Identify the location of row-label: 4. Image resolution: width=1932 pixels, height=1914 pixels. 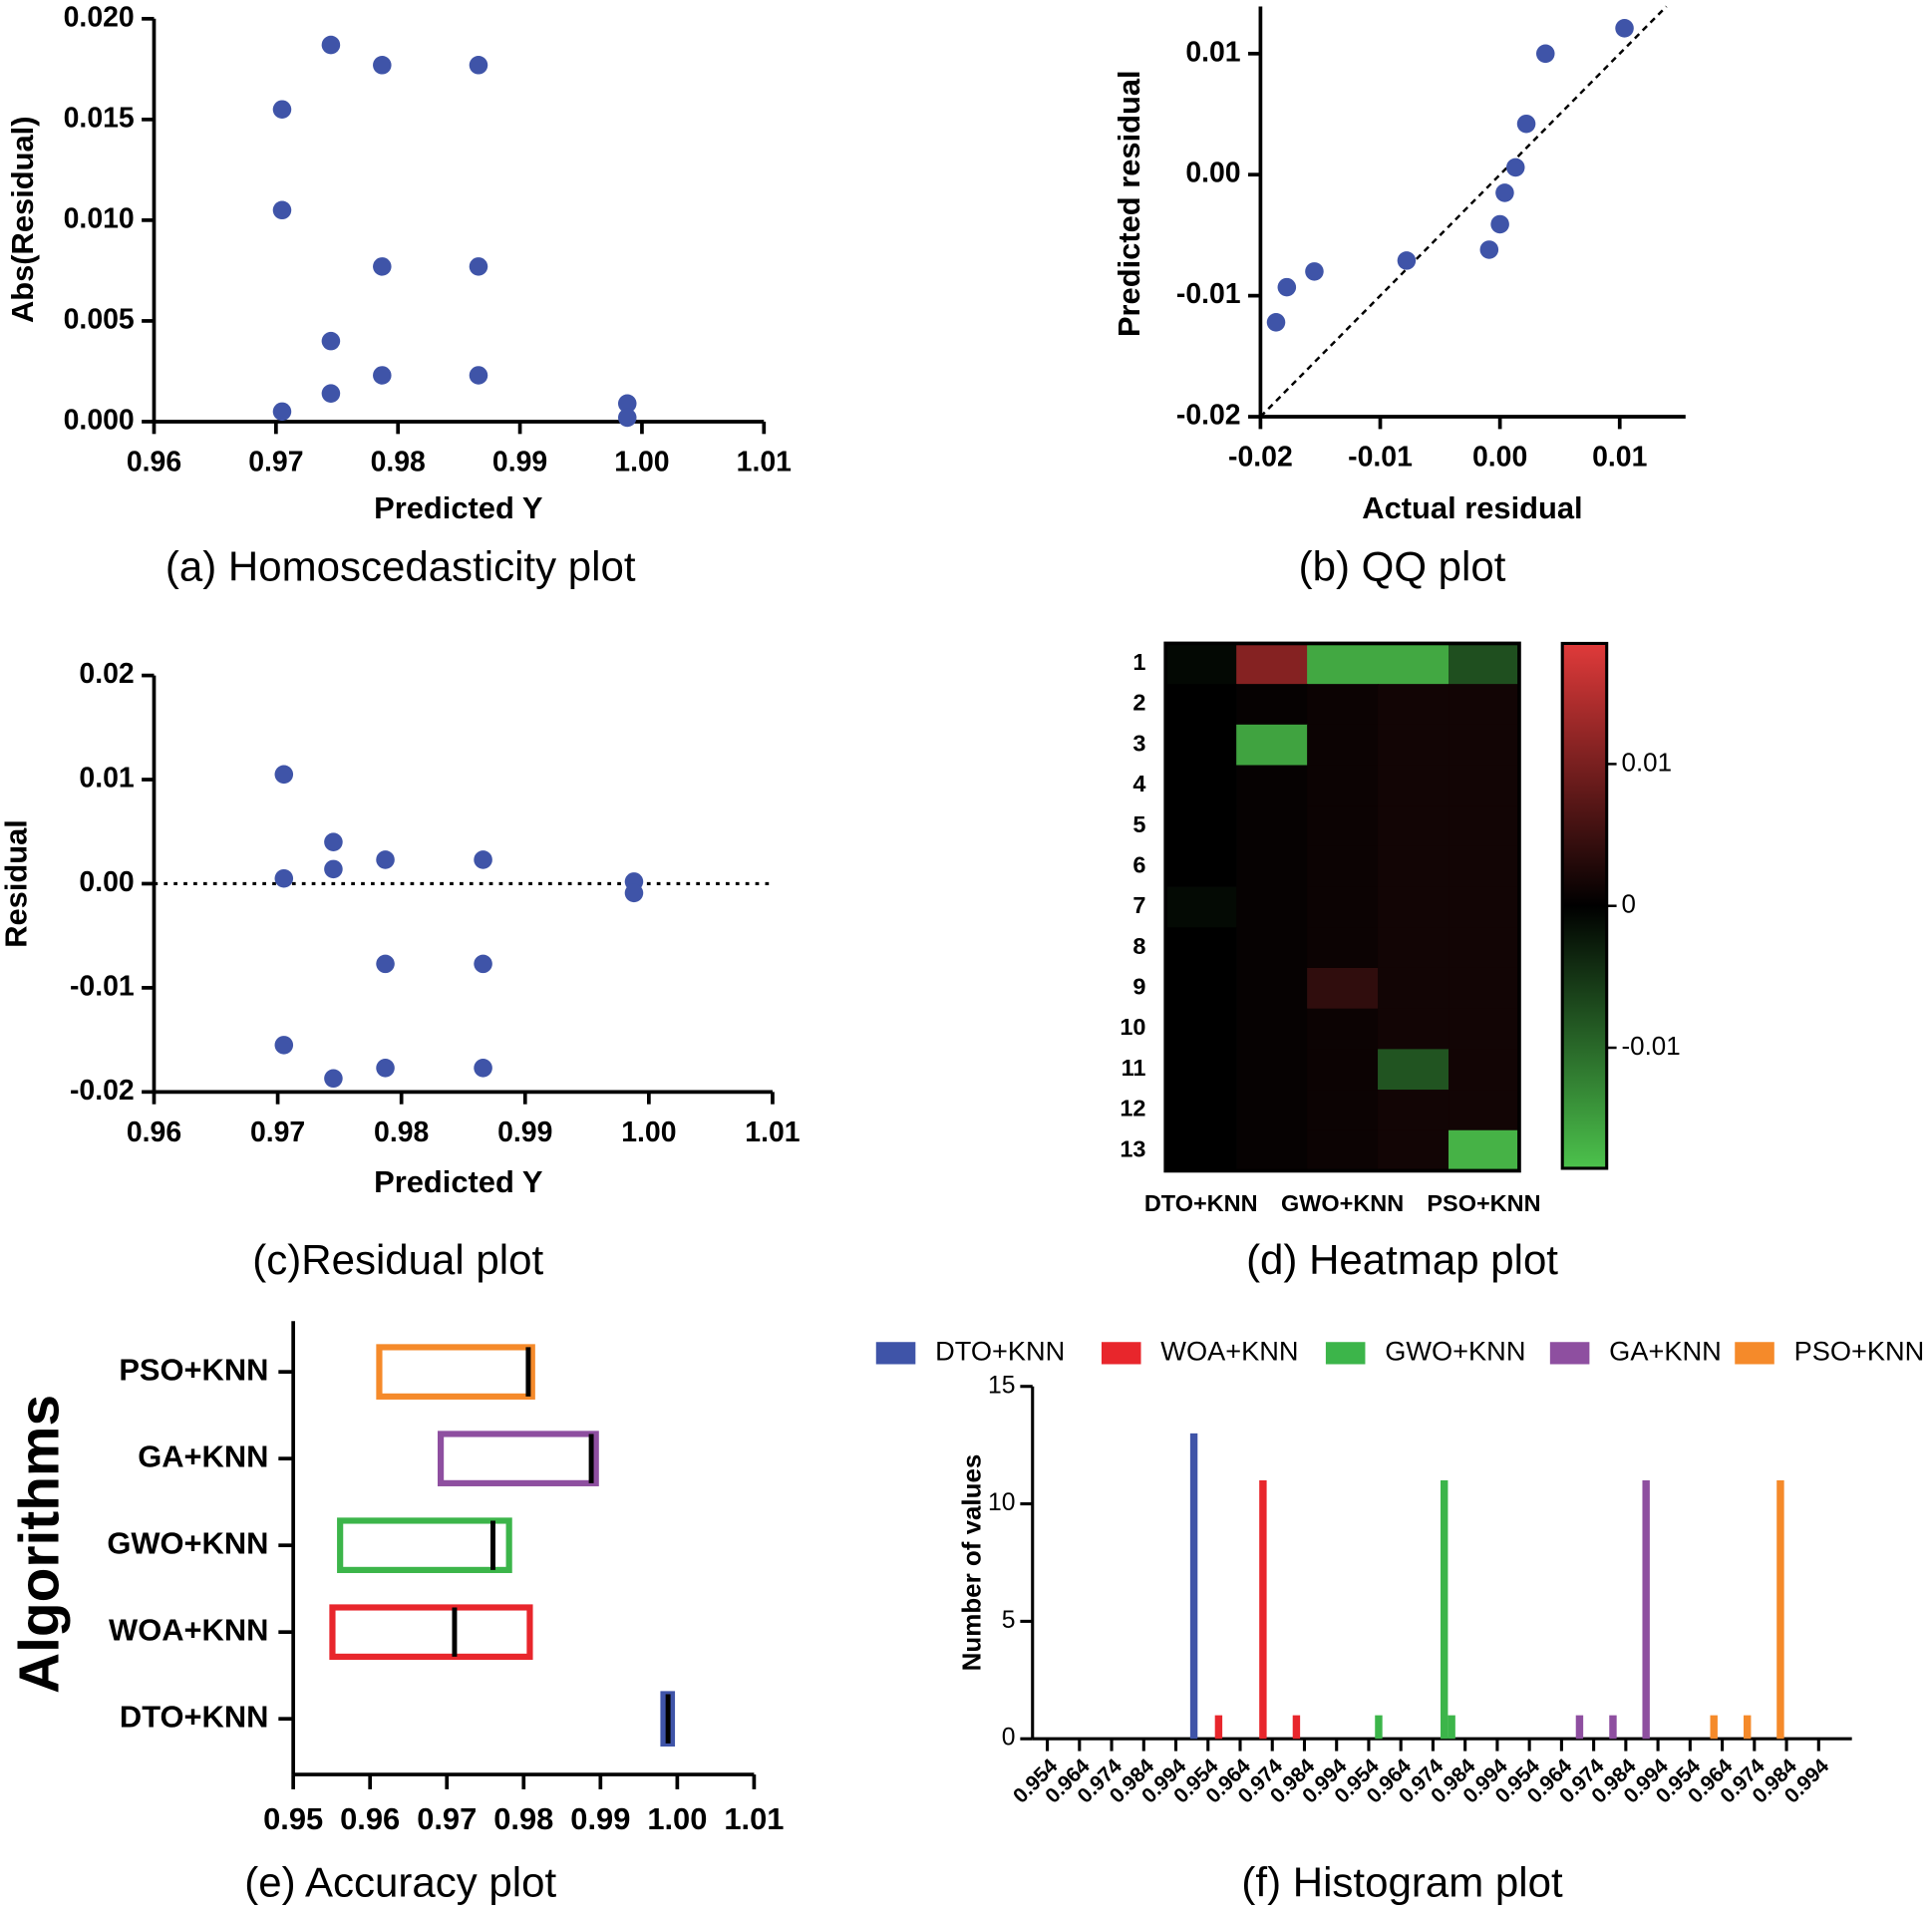
(1138, 784).